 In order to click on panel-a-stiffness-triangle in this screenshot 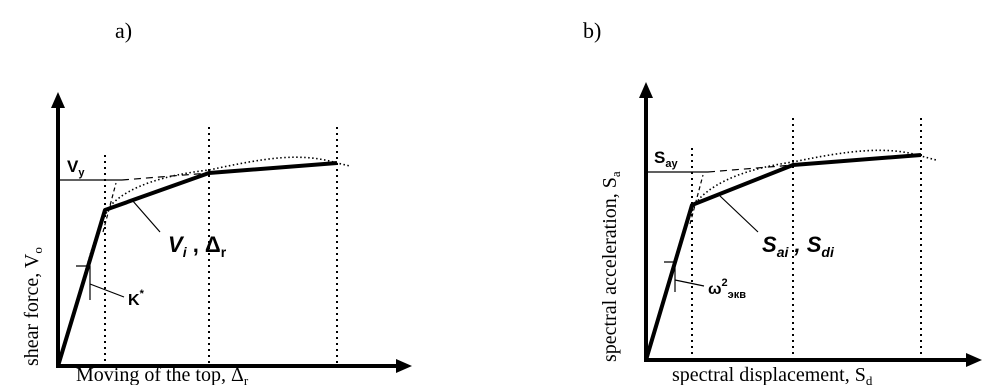, I will do `click(83, 282)`.